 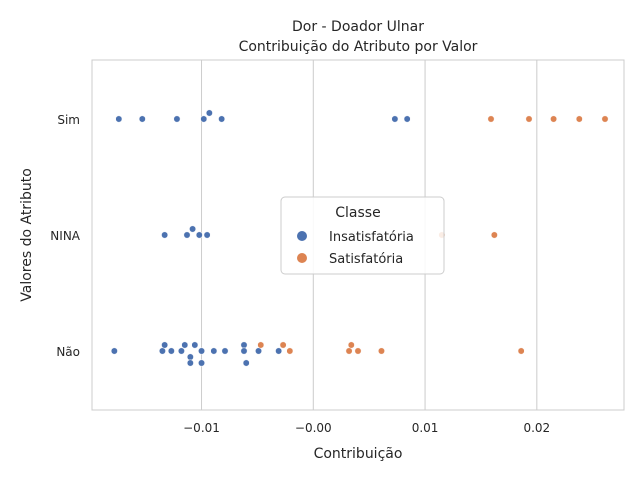 I want to click on chart-title: Dor - Doador Ulnar, so click(x=358, y=27).